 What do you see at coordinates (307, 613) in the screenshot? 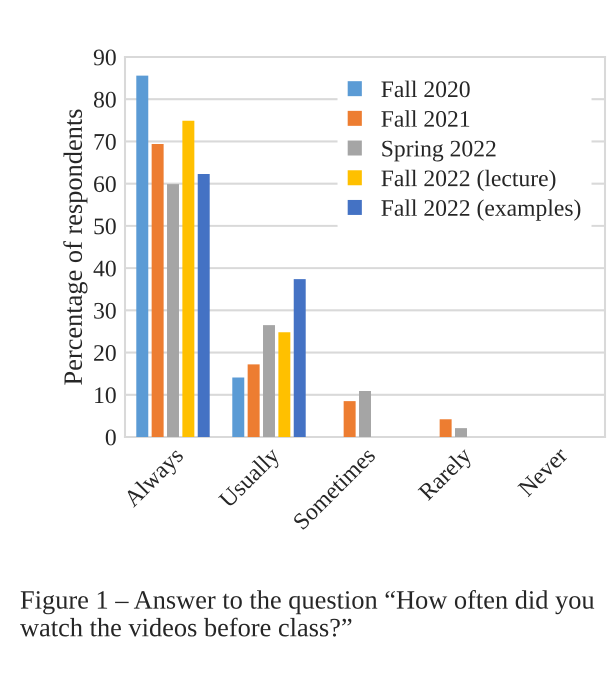
I see `caption: Figure 1 – Answer to the question “How often did you watch the videos before class?”` at bounding box center [307, 613].